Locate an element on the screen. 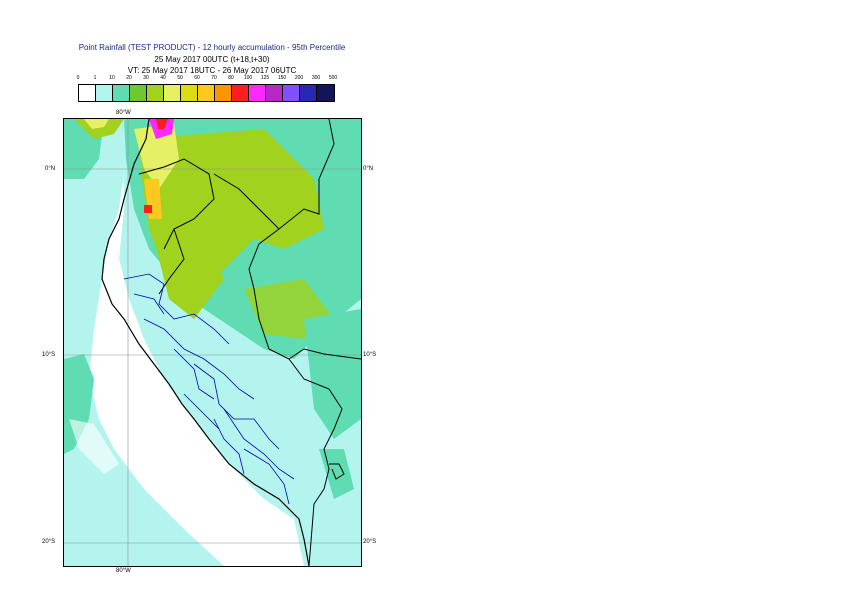 This screenshot has width=842, height=596. legend-threshold-label: 60 is located at coordinates (197, 78).